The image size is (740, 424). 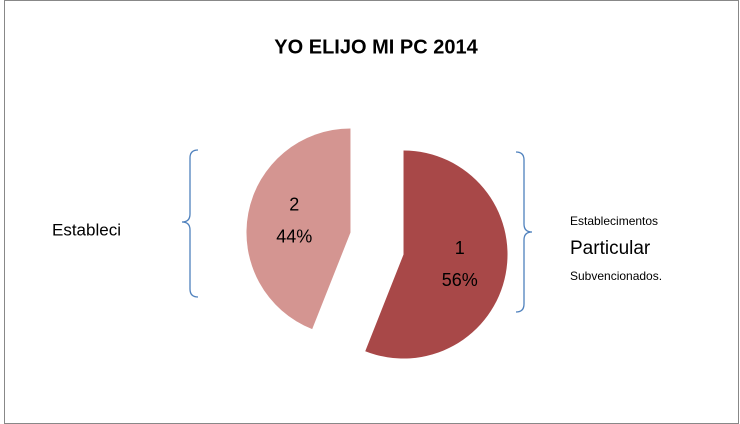 I want to click on annotation: Particular, so click(x=610, y=248).